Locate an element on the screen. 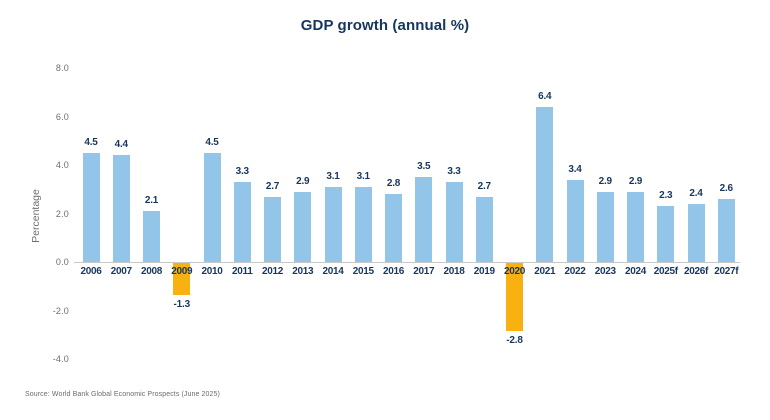 The width and height of the screenshot is (770, 420). x-label-2007: 2007 is located at coordinates (121, 271).